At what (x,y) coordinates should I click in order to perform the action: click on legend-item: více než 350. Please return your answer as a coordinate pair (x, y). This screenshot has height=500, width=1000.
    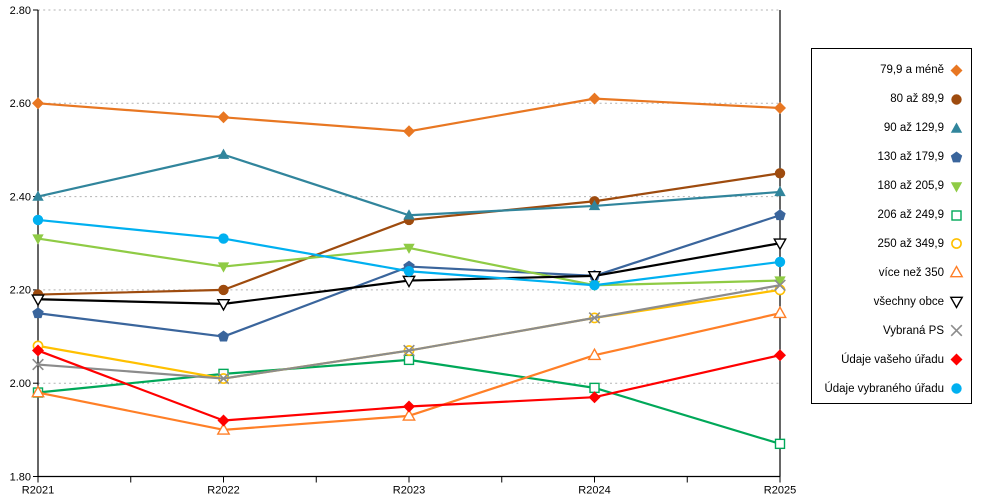
    Looking at the image, I should click on (888, 272).